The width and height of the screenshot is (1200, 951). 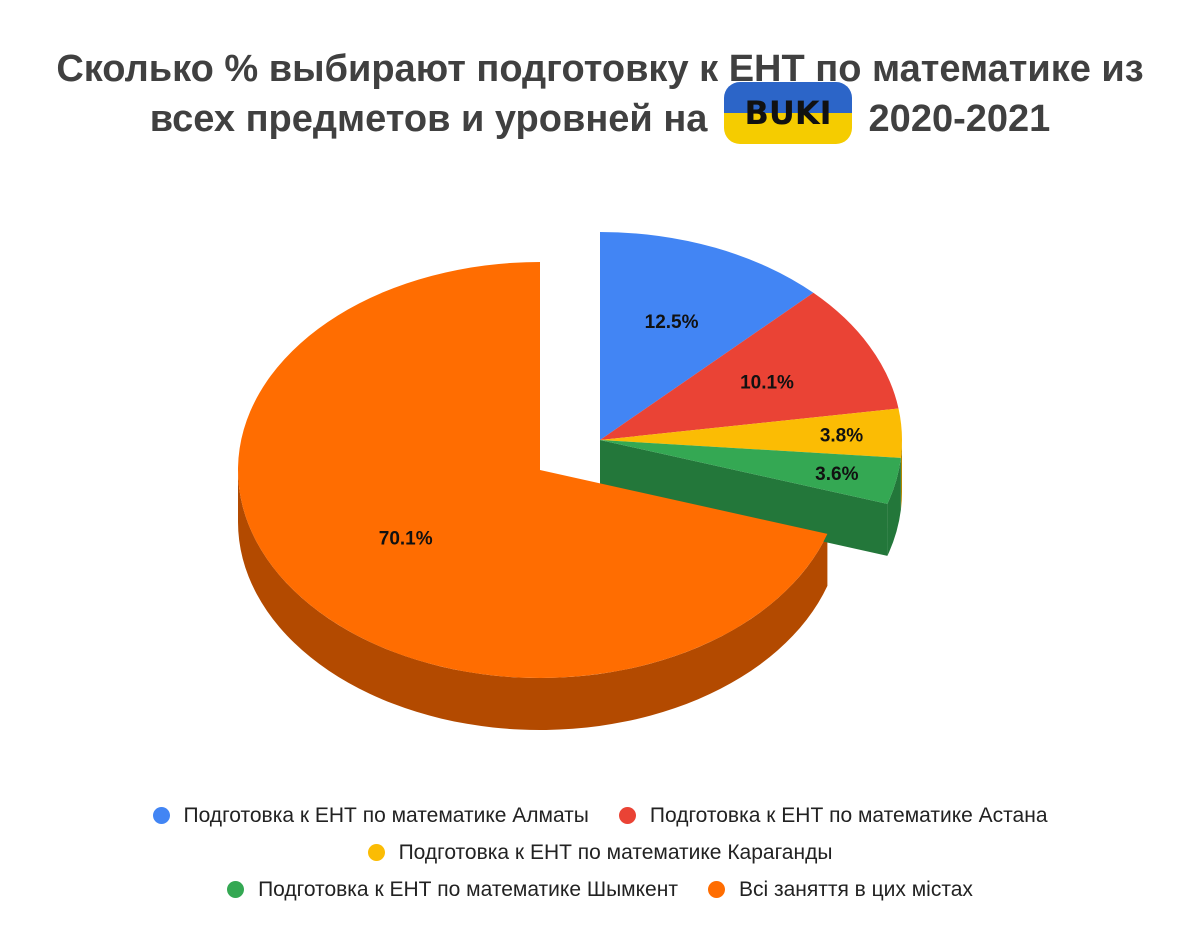 I want to click on pie-side-karaganda, so click(x=901, y=475).